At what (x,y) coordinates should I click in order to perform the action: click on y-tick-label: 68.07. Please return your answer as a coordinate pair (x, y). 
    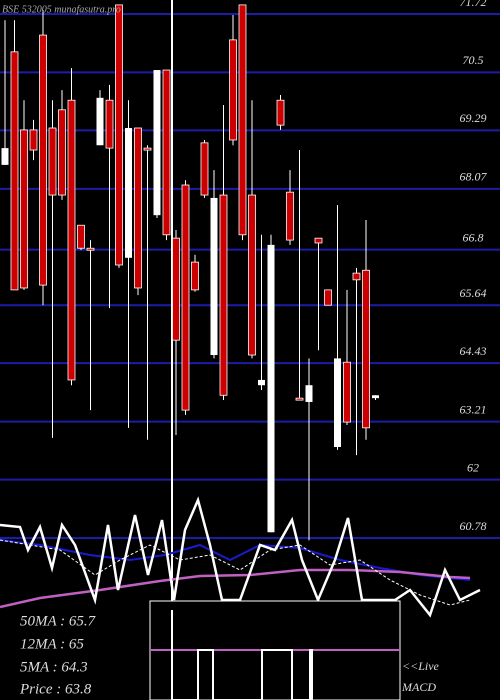
    Looking at the image, I should click on (474, 177).